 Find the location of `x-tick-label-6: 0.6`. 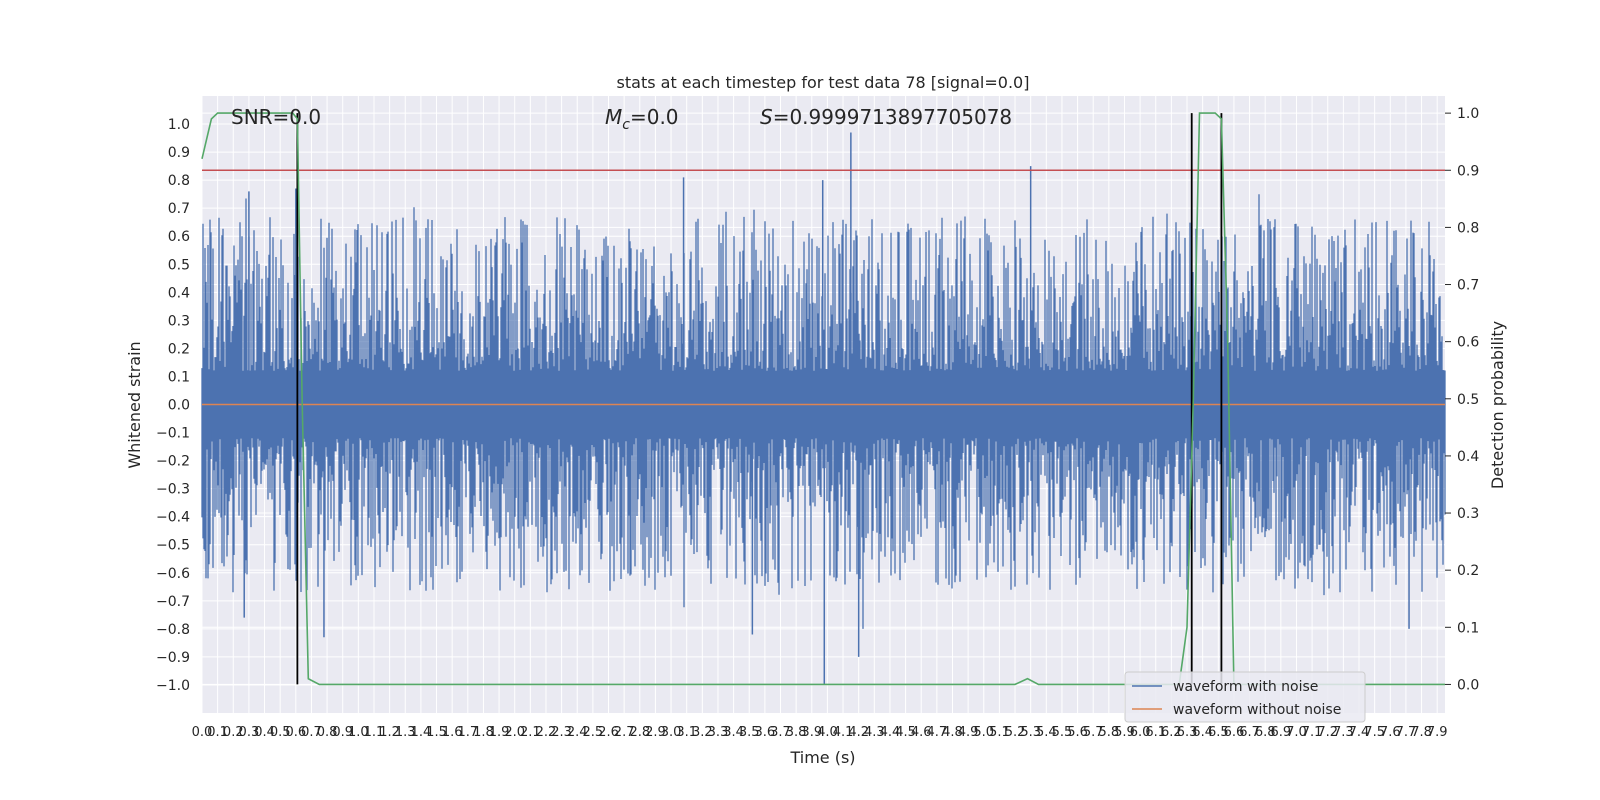

x-tick-label-6: 0.6 is located at coordinates (295, 732).